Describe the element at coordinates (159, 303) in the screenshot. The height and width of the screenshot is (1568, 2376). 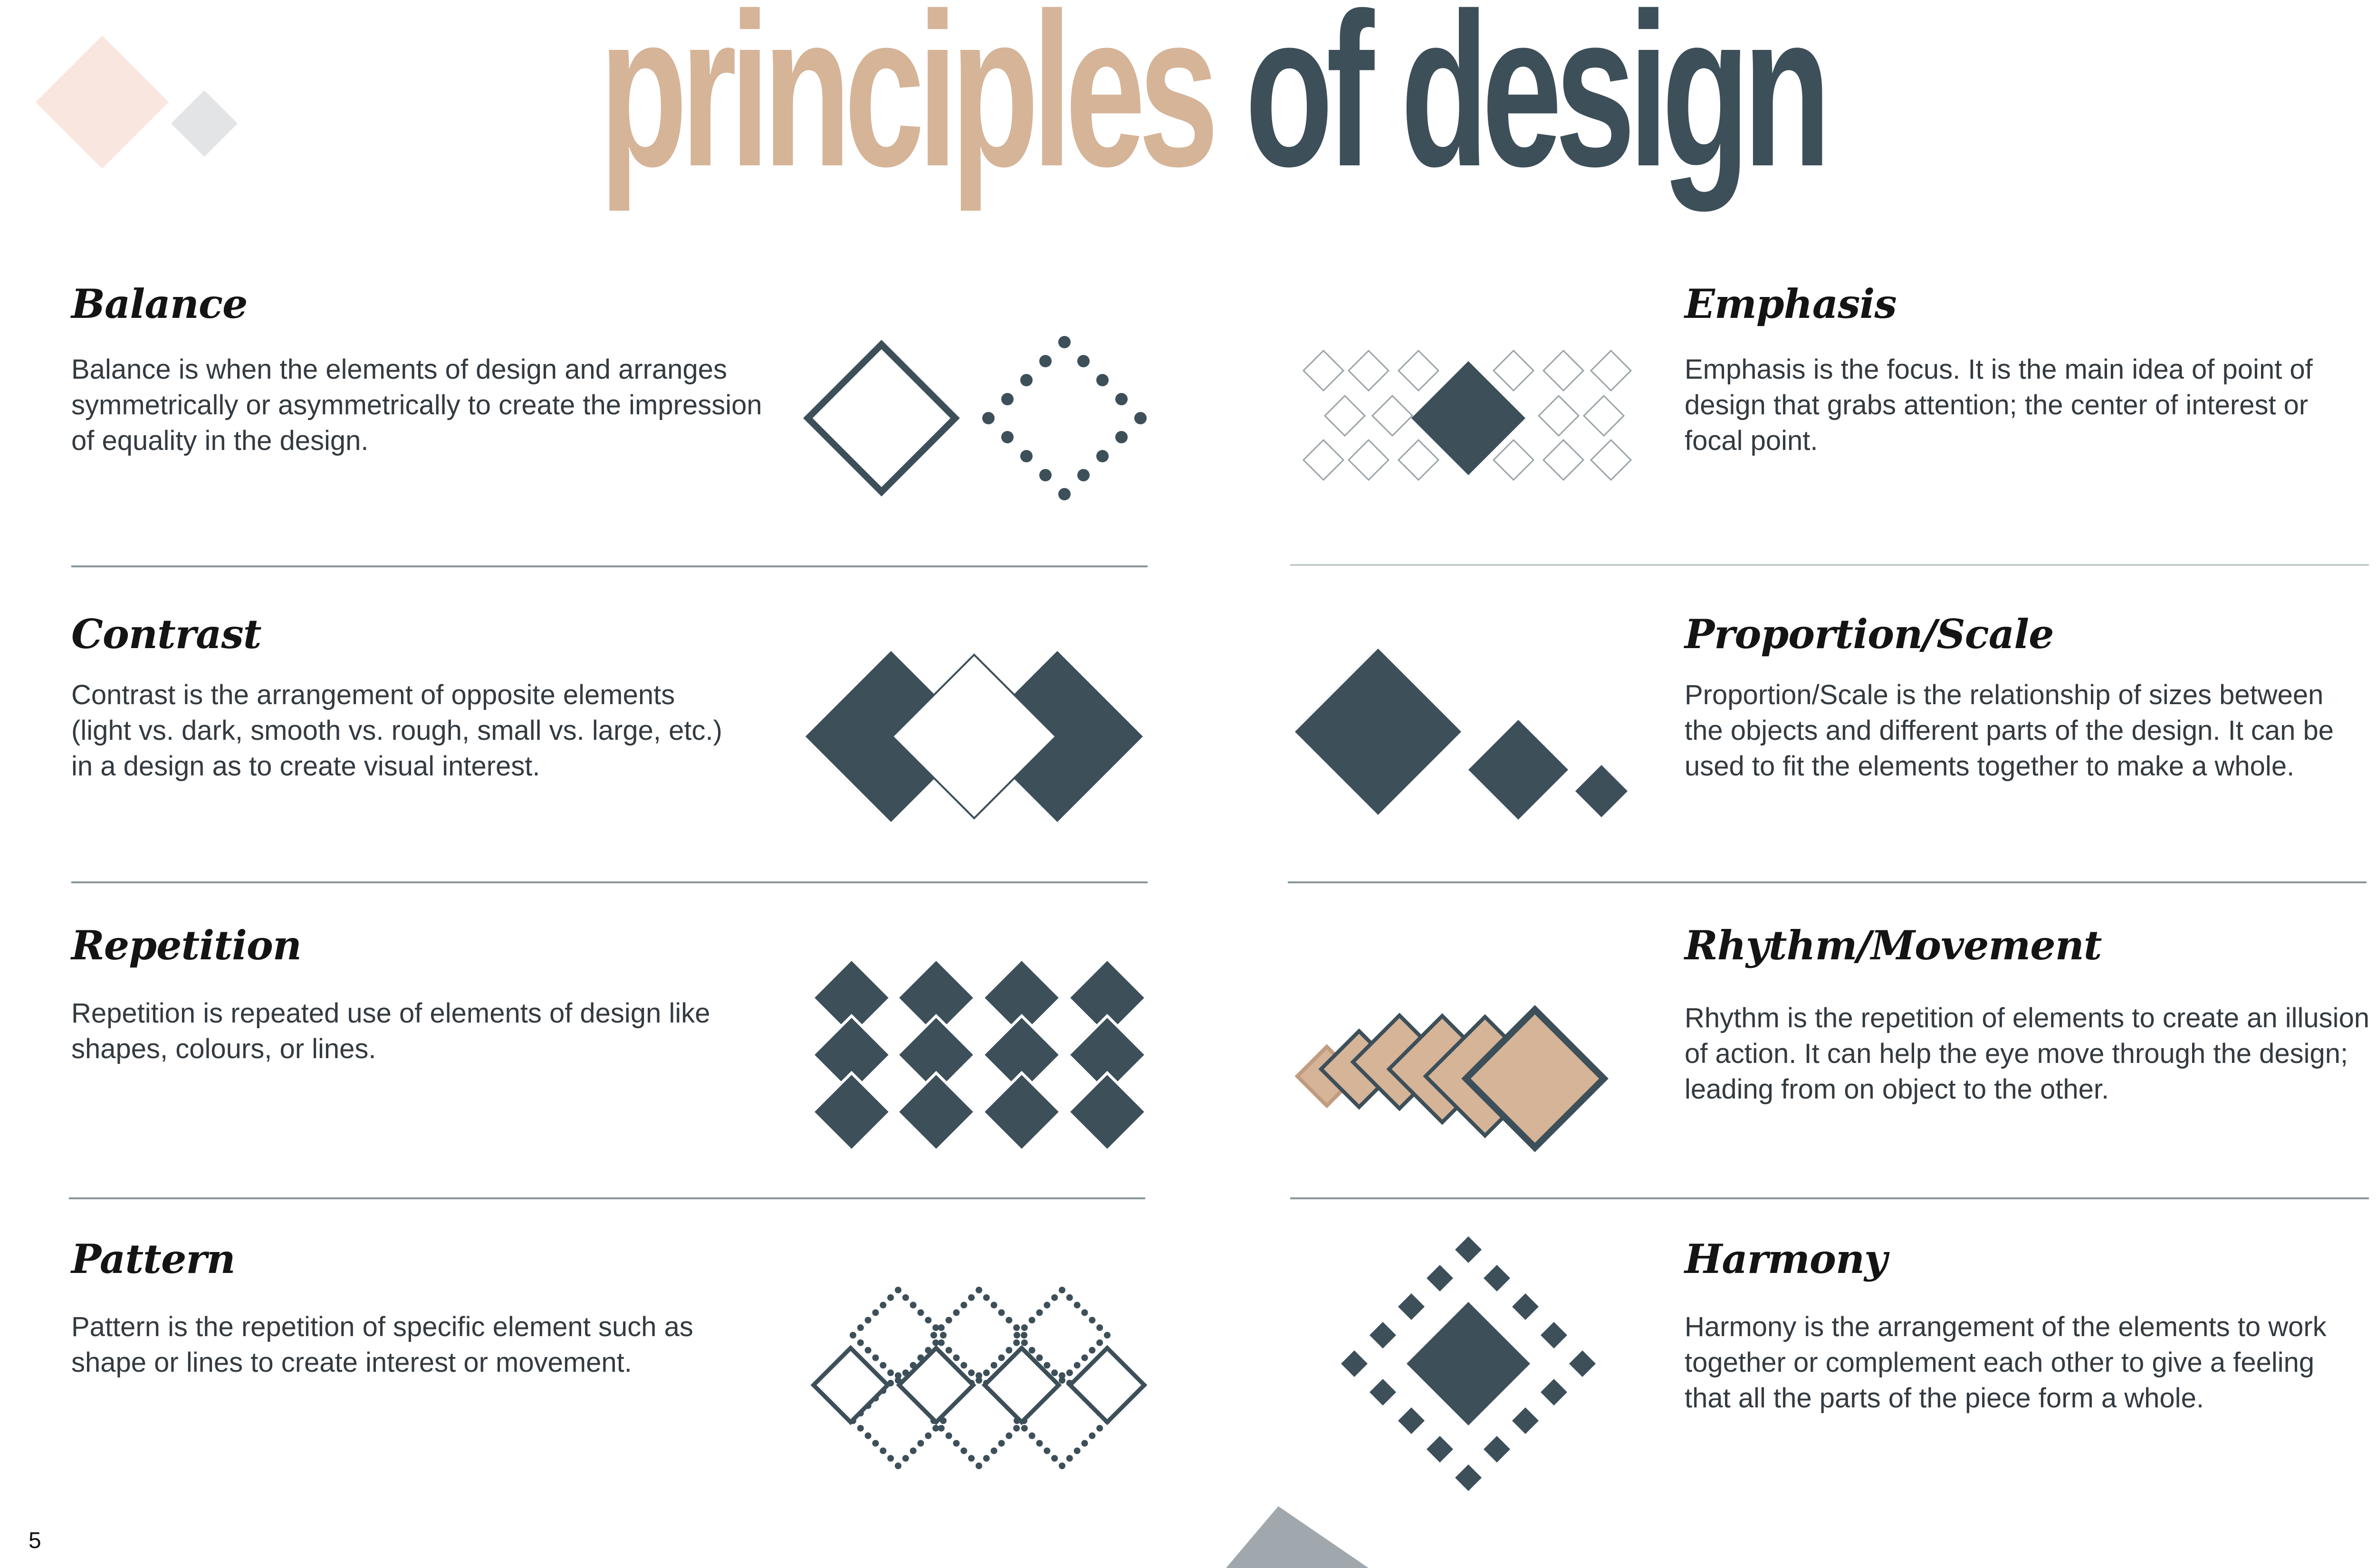
I see `heading-balance: Balance` at that location.